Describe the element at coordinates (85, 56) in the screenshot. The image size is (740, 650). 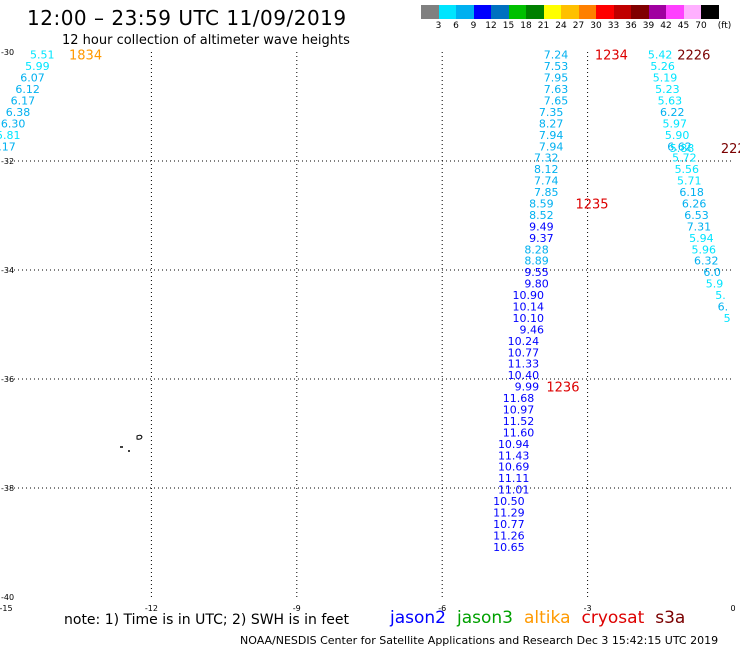
I see `track-time-label: 1834` at that location.